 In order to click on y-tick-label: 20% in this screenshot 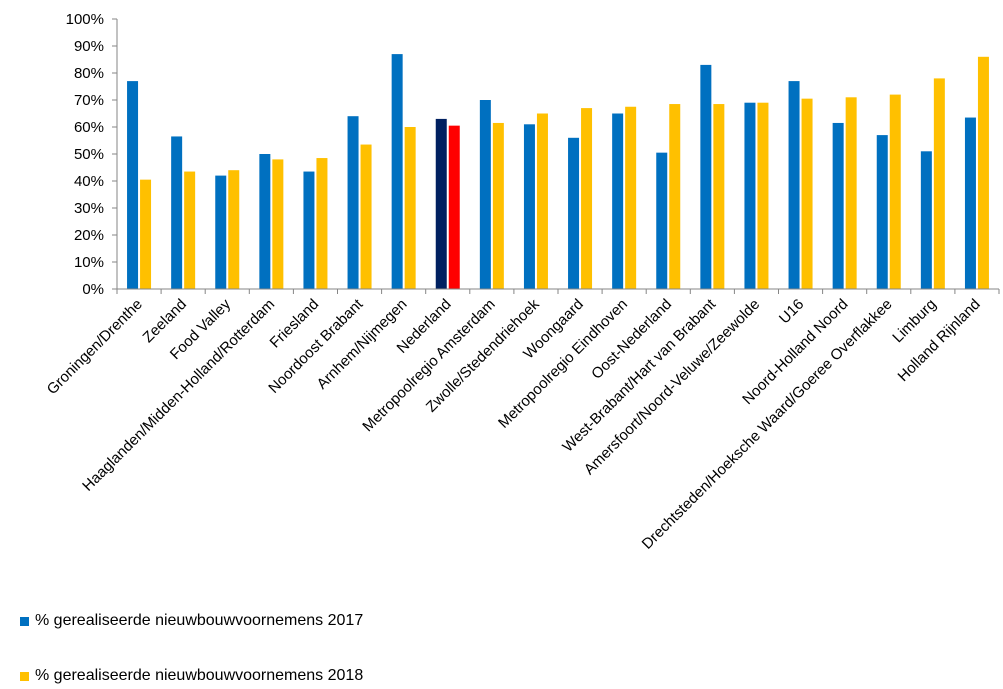, I will do `click(89, 235)`.